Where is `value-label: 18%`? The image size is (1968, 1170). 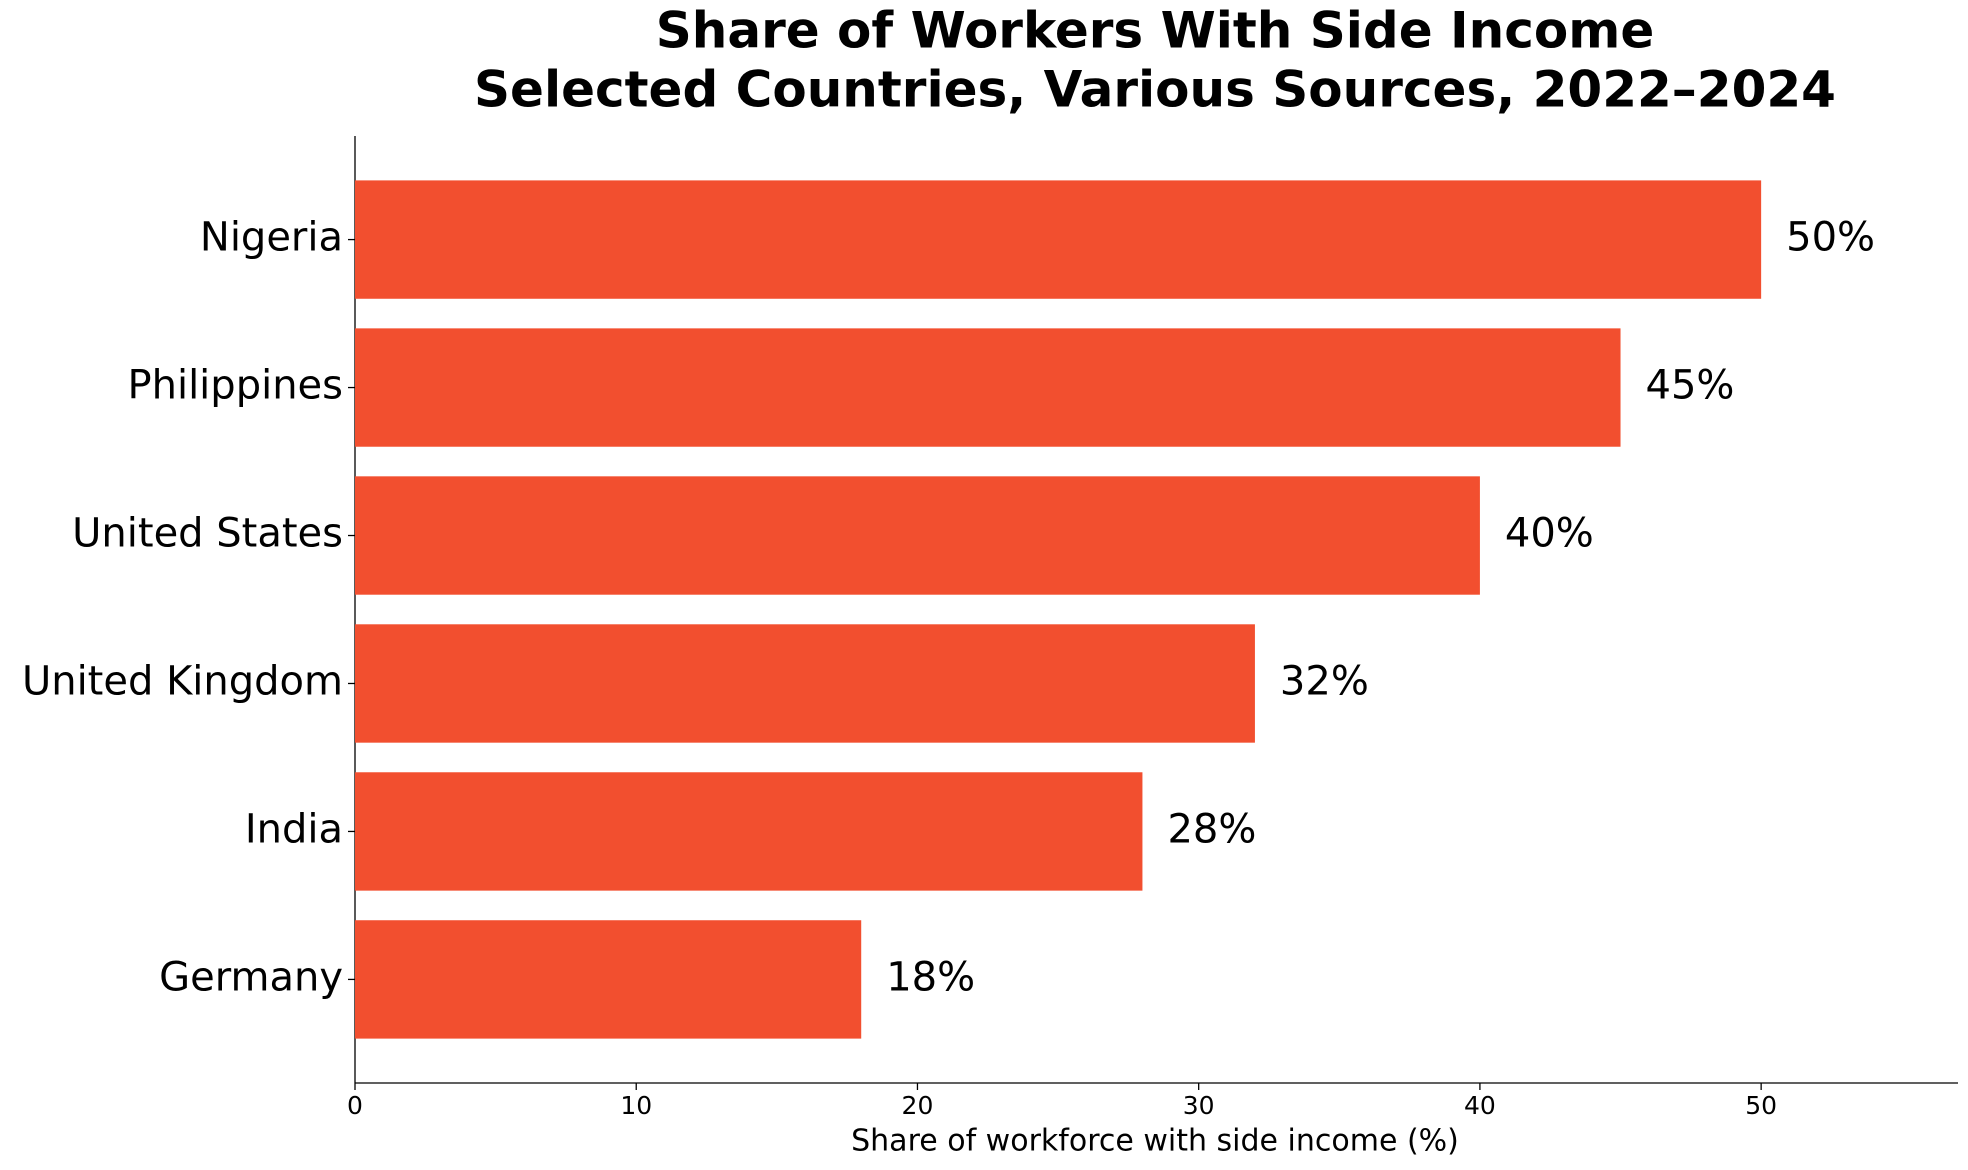 value-label: 18% is located at coordinates (930, 977).